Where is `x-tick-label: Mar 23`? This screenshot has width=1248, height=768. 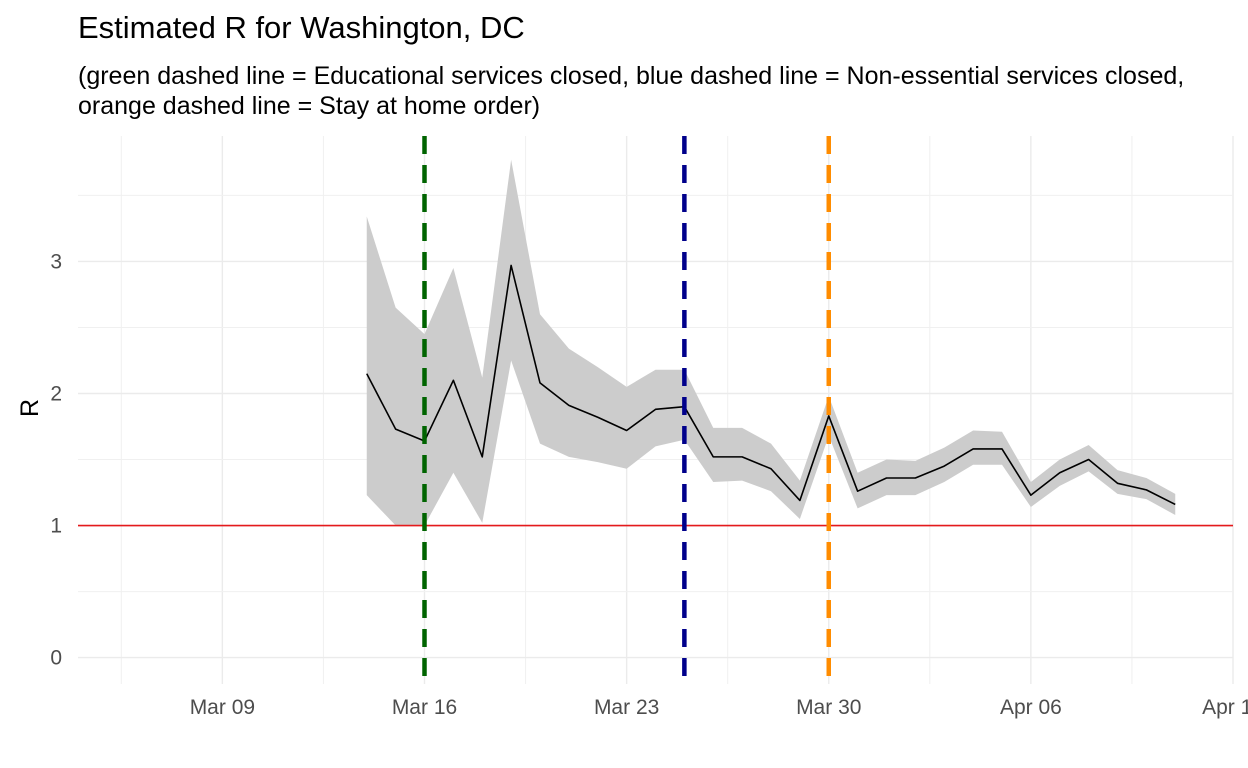 x-tick-label: Mar 23 is located at coordinates (626, 707).